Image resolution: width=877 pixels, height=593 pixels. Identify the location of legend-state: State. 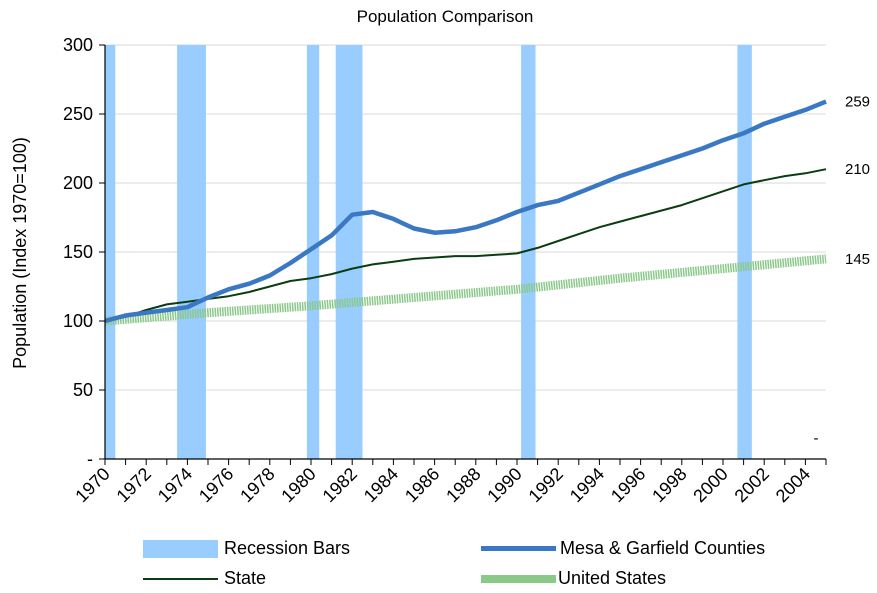
(204, 578).